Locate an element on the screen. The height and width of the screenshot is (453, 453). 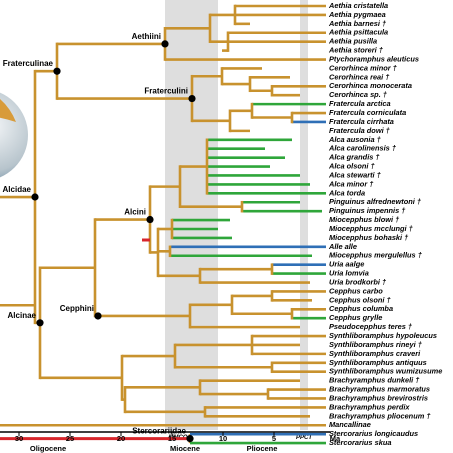
taxon-label: Alca ausonia † is located at coordinates (355, 139).